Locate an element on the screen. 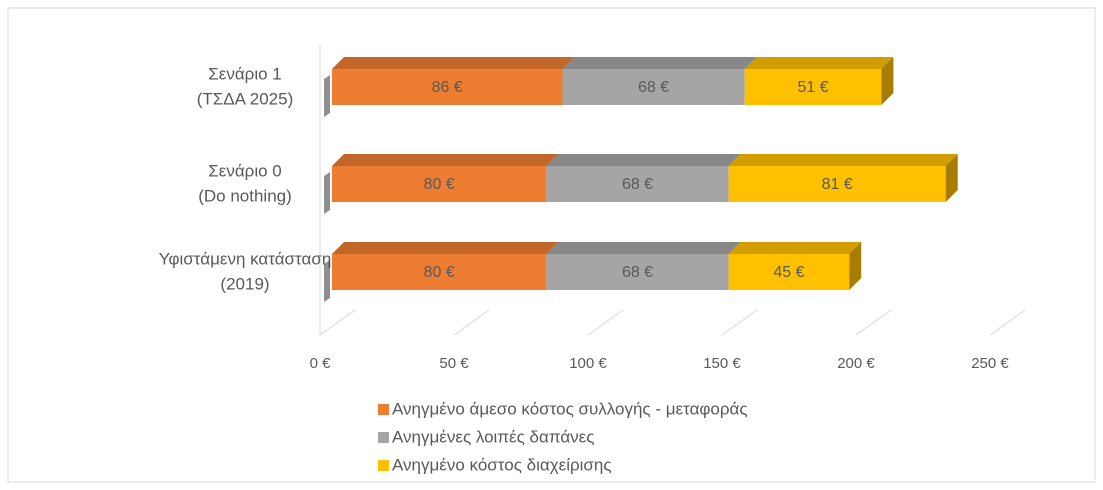  category-label: Υφιστάμενη κατάσταση is located at coordinates (245, 258).